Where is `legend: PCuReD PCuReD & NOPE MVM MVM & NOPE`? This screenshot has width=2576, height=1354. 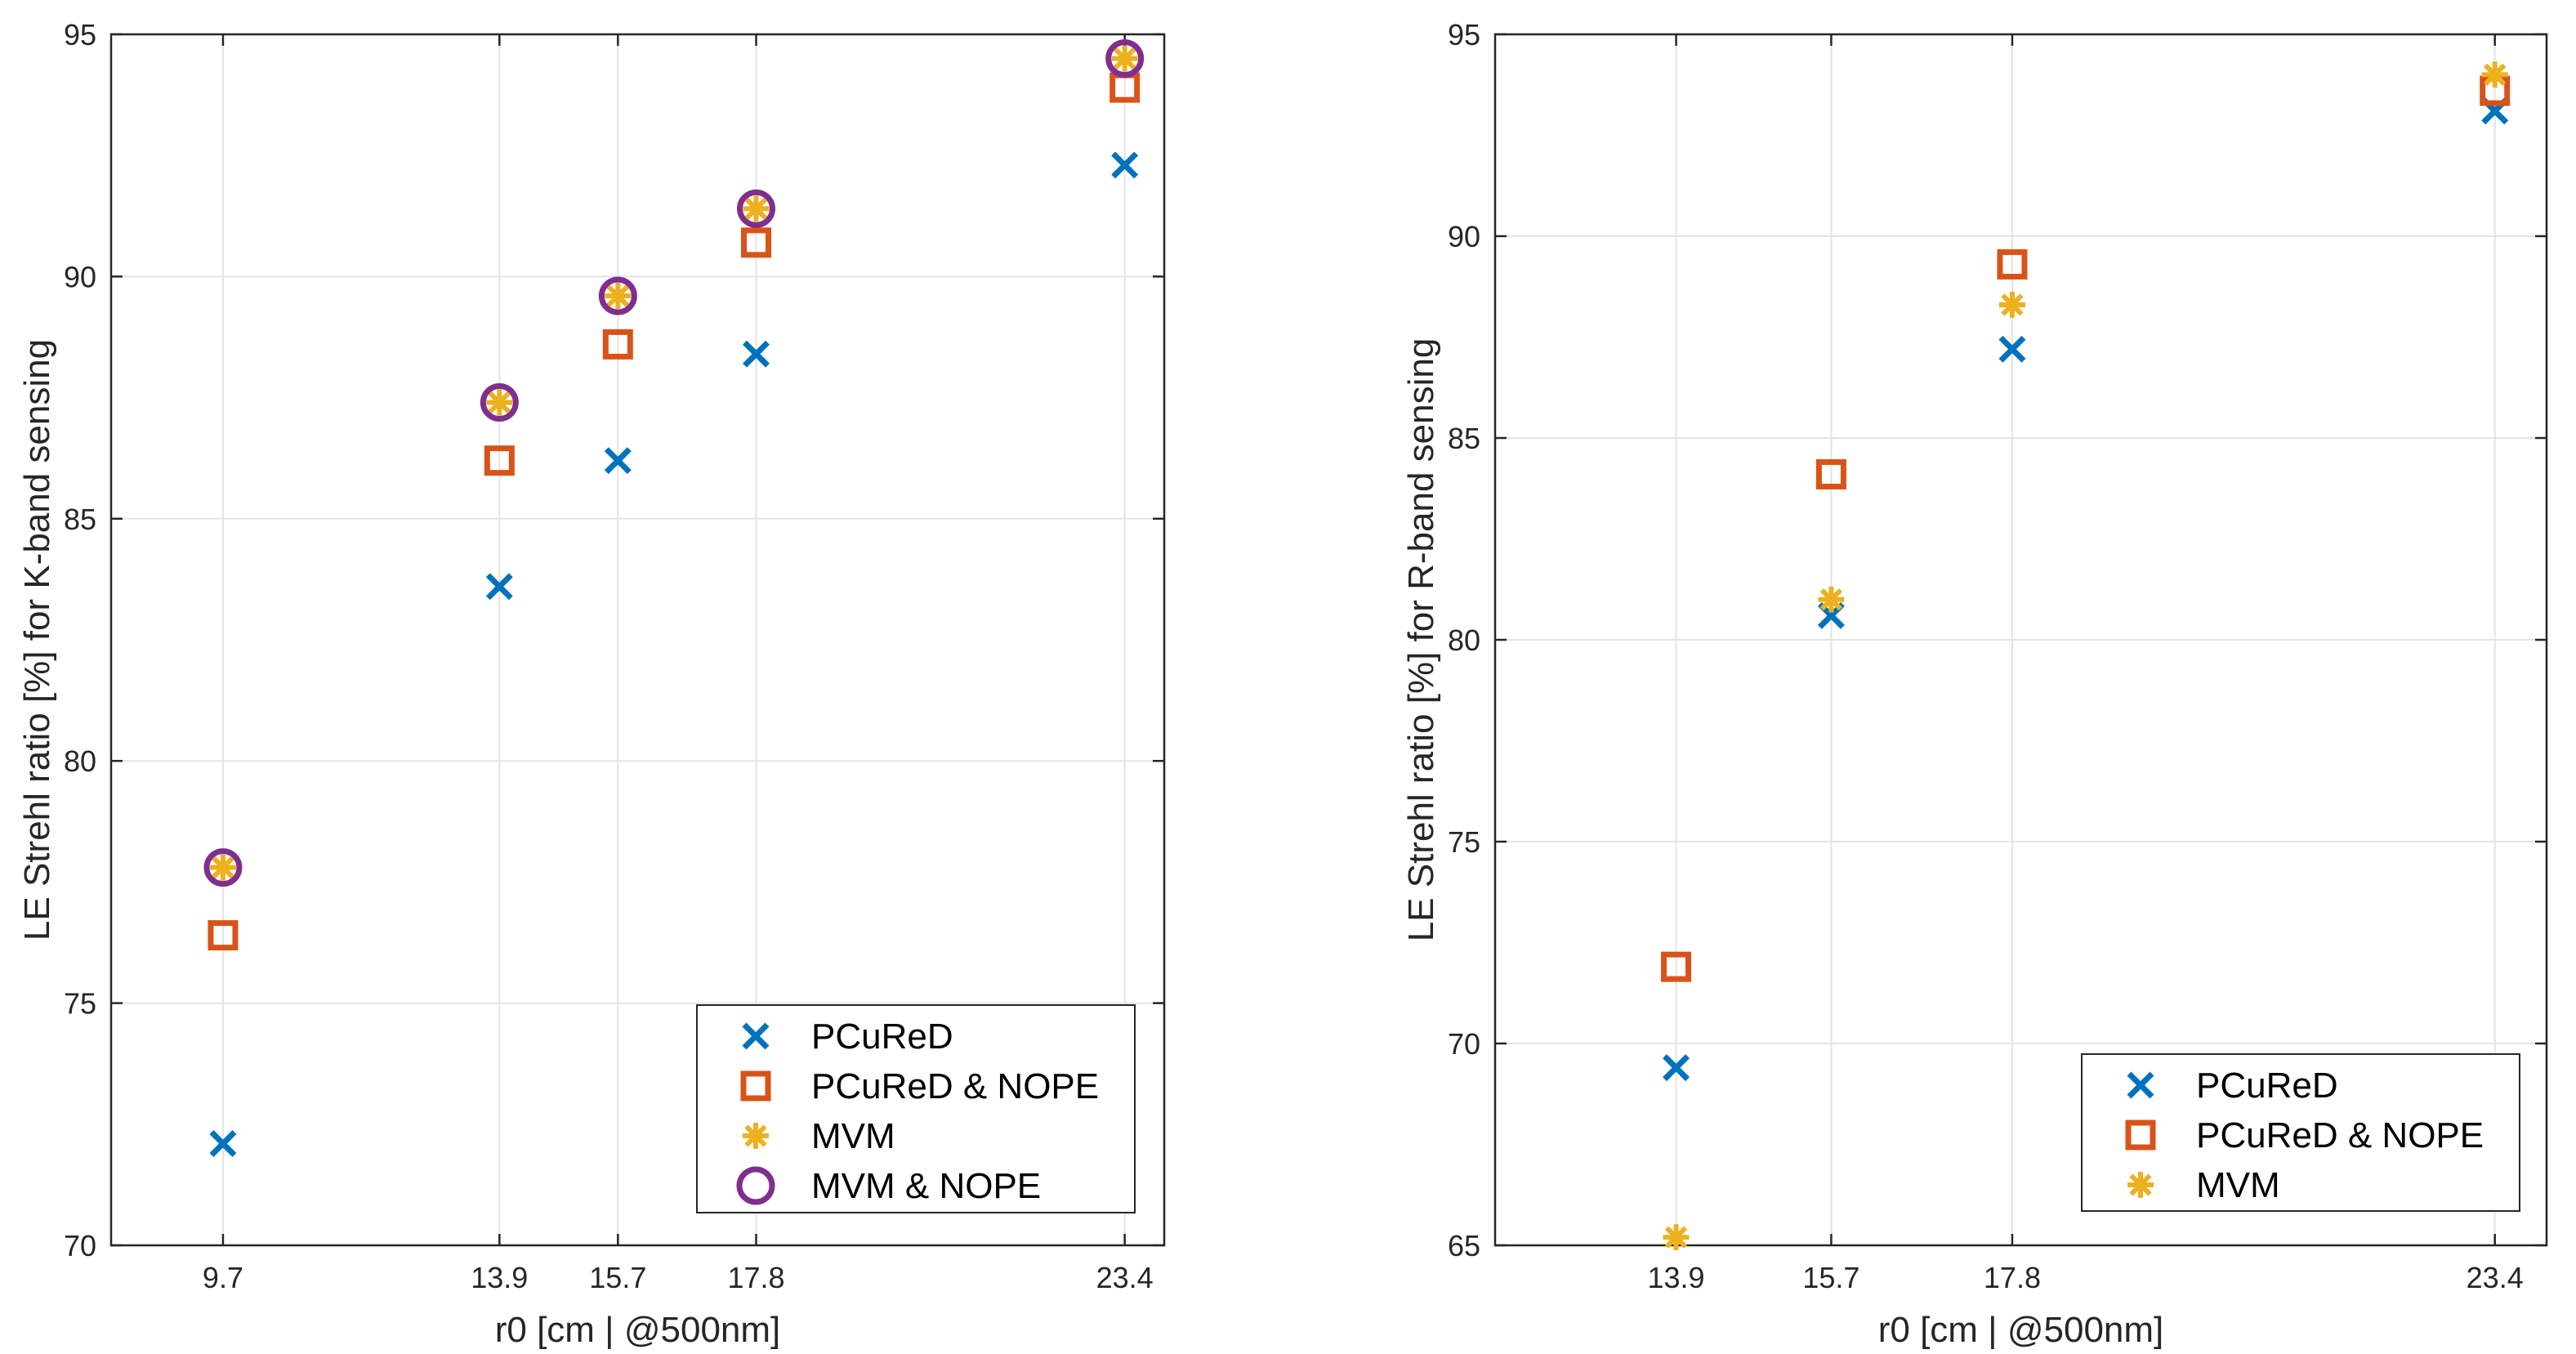
legend: PCuReD PCuReD & NOPE MVM MVM & NOPE is located at coordinates (916, 1108).